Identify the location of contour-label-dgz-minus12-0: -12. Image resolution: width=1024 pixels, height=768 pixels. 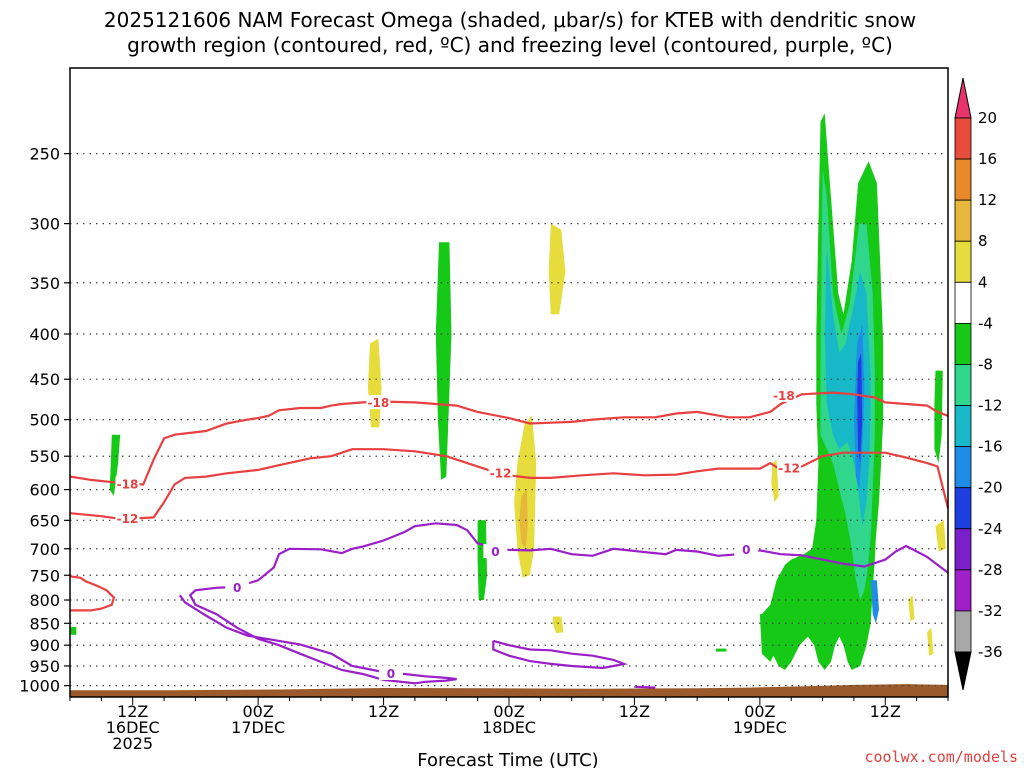
(128, 519).